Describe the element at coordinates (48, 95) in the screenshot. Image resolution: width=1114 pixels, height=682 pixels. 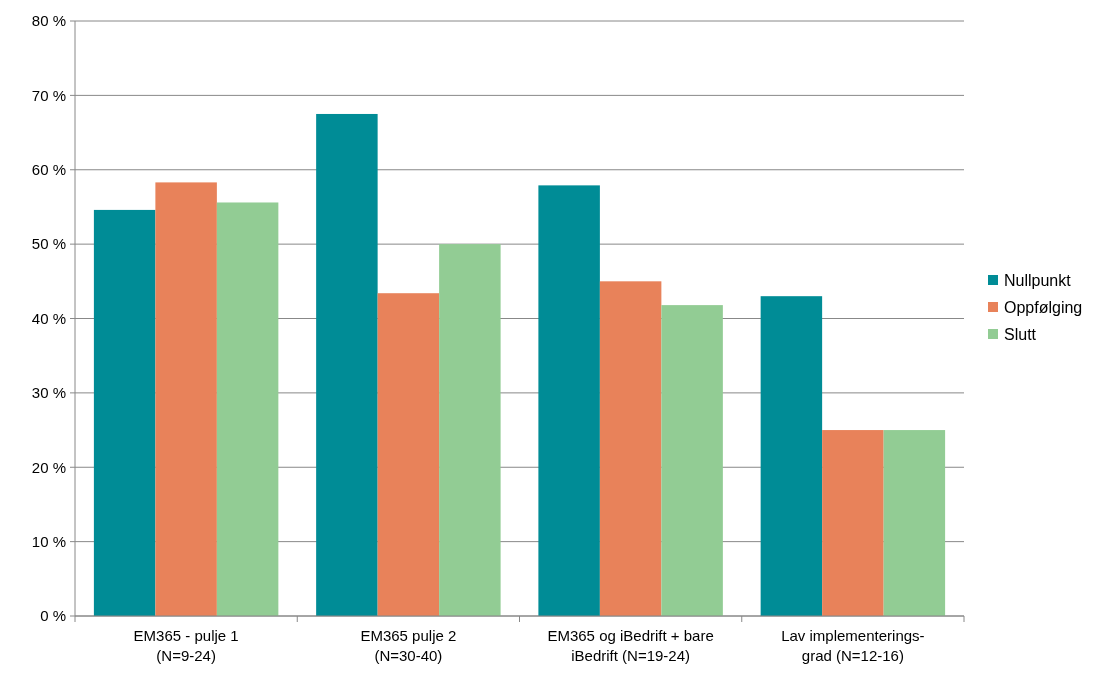
I see `y-tick-label: 70 %` at that location.